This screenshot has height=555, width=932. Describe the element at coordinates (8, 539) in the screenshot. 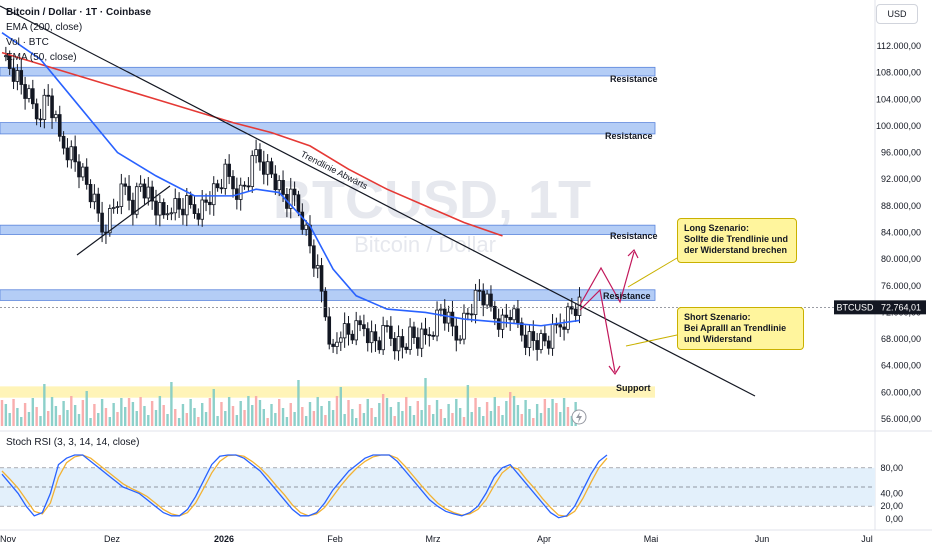

I see `time-tick-label: Nov` at that location.